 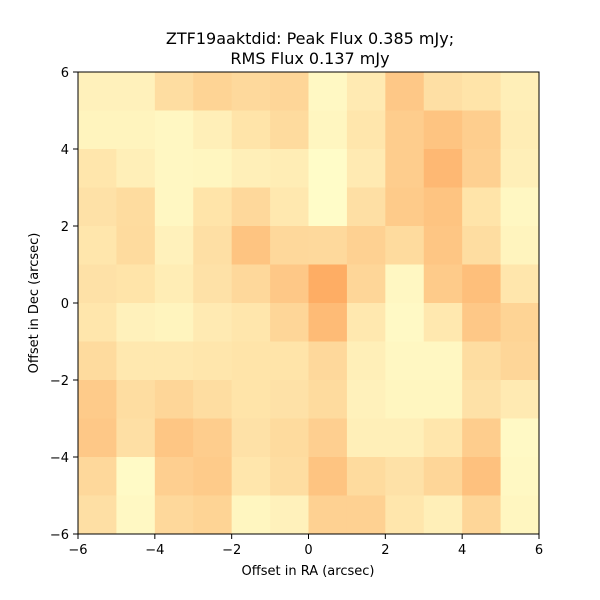 I want to click on y-tick-label: −2, so click(x=59, y=381).